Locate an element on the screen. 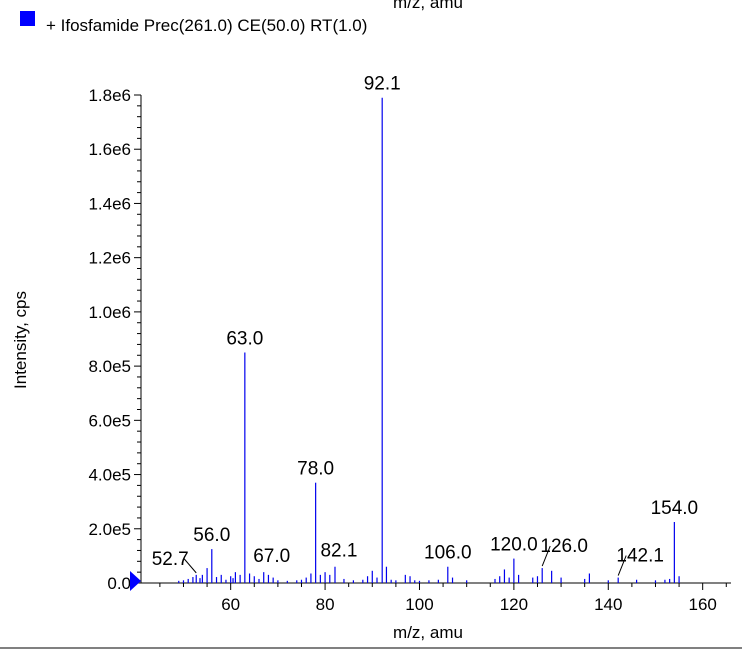 This screenshot has width=742, height=651. y-axis-title: Intensity, cps is located at coordinates (20, 340).